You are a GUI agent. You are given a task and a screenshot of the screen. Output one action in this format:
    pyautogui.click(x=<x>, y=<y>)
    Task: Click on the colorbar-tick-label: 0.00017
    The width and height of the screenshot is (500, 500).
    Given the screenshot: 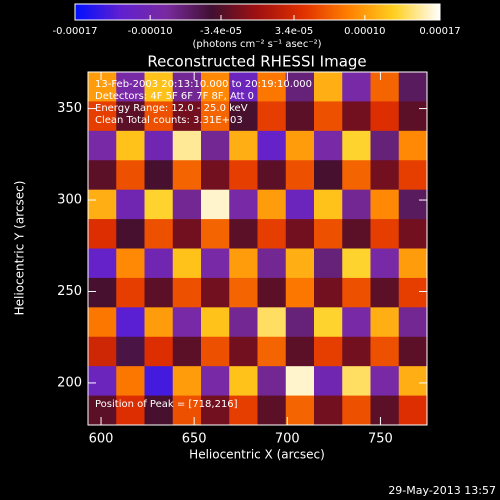 What is the action you would take?
    pyautogui.click(x=439, y=31)
    